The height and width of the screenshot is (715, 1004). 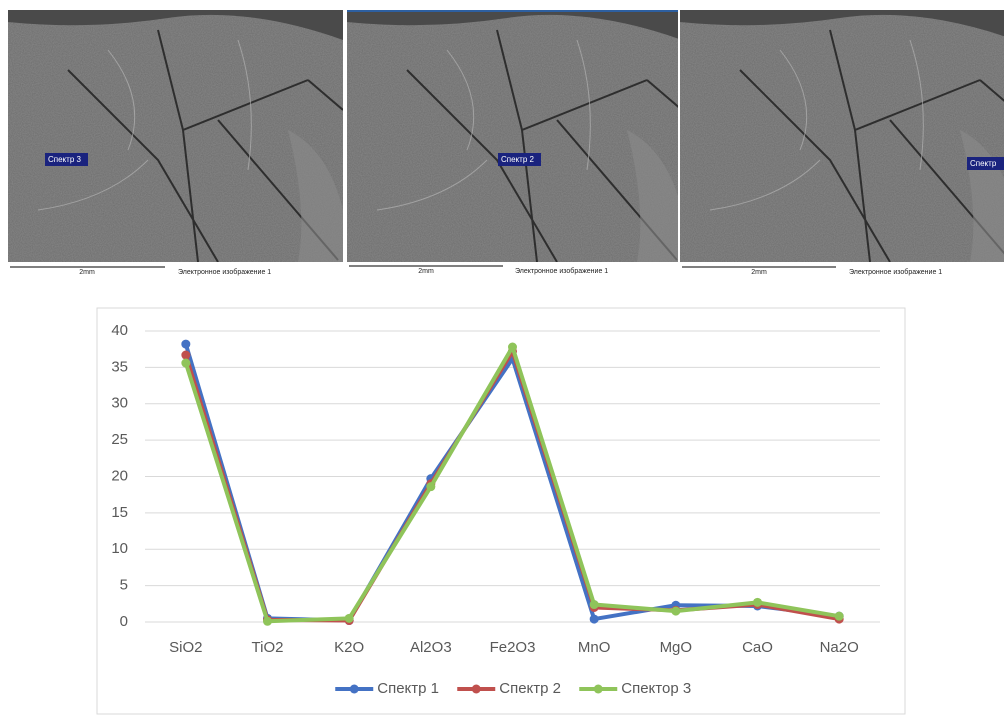 I want to click on sem-image: Спектр 3 2mm Электронное изображение 1, so click(x=175, y=143).